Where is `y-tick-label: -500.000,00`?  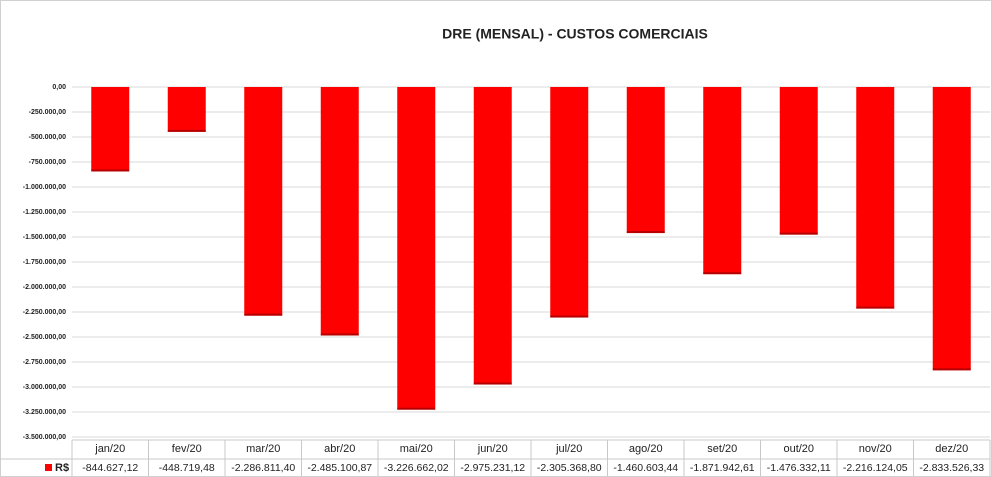 y-tick-label: -500.000,00 is located at coordinates (47, 137).